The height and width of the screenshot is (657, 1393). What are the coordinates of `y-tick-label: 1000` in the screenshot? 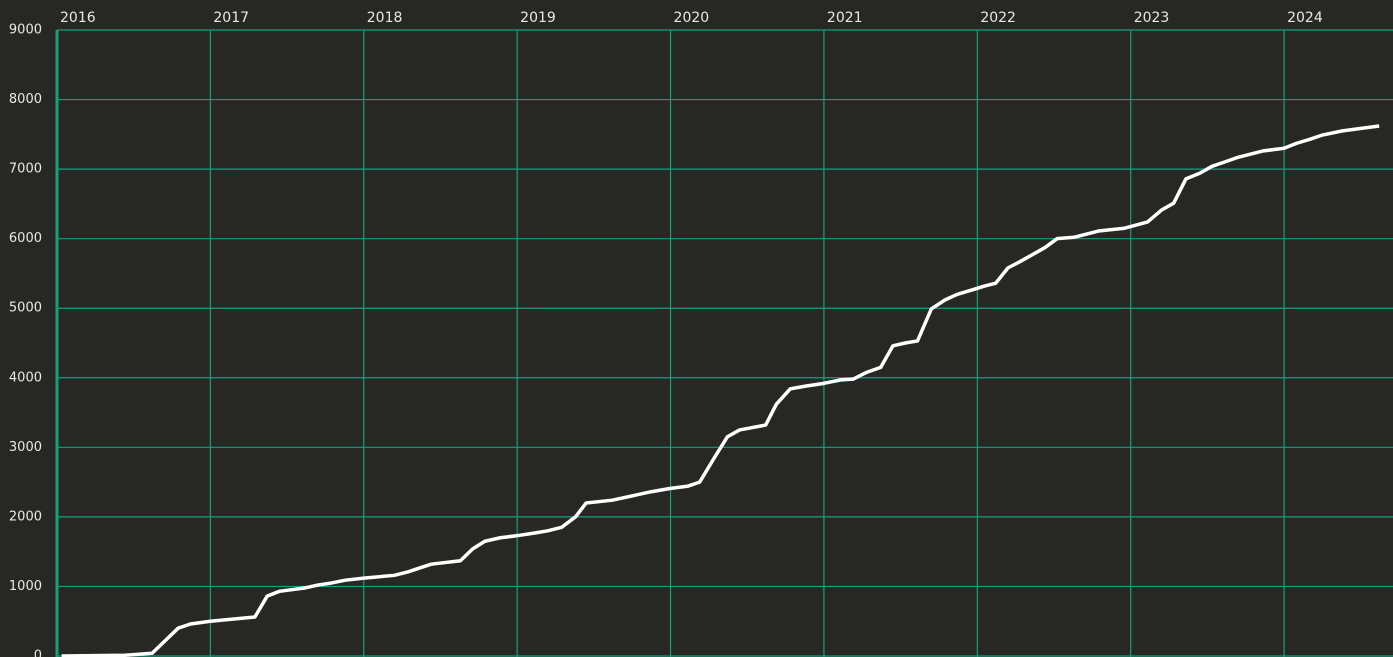 It's located at (25, 586).